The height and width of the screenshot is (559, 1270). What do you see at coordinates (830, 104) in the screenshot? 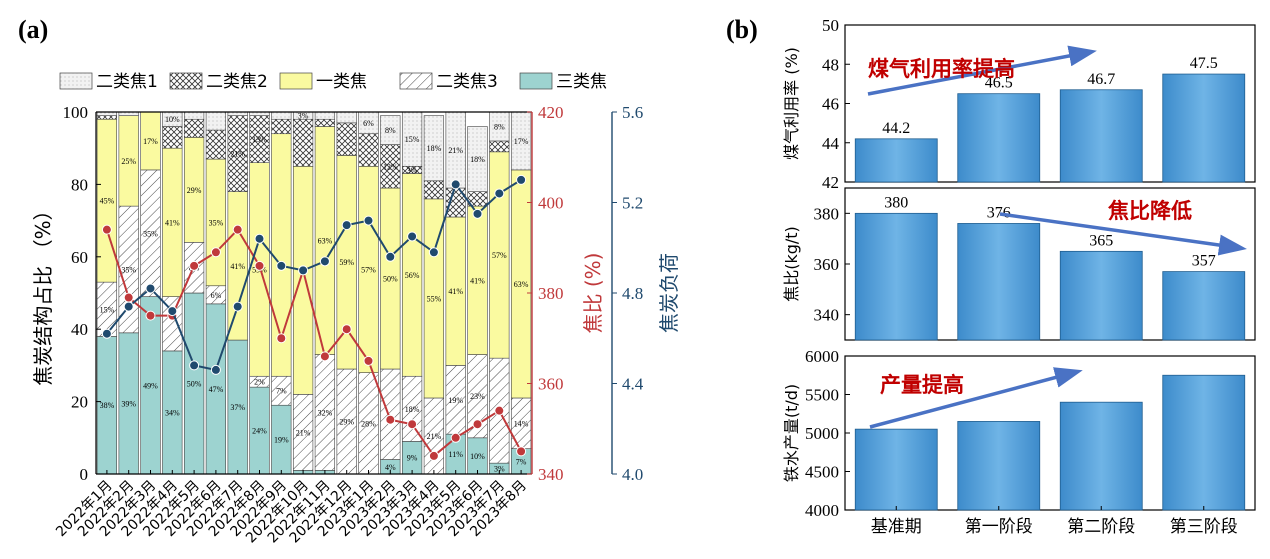
I see `y-tick-label: 46` at bounding box center [830, 104].